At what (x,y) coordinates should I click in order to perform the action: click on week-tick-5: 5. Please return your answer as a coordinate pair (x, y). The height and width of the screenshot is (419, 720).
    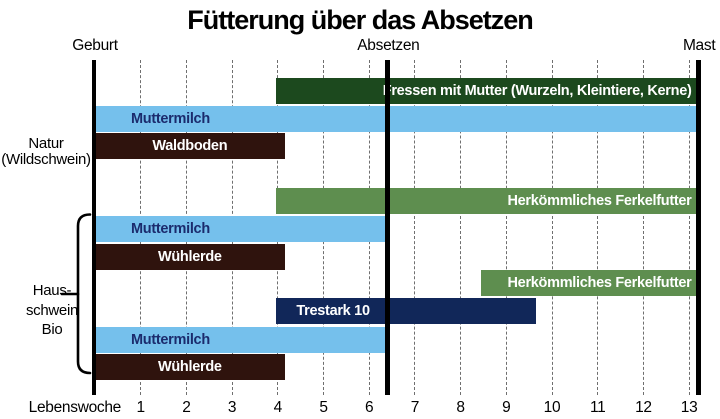
    Looking at the image, I should click on (323, 407).